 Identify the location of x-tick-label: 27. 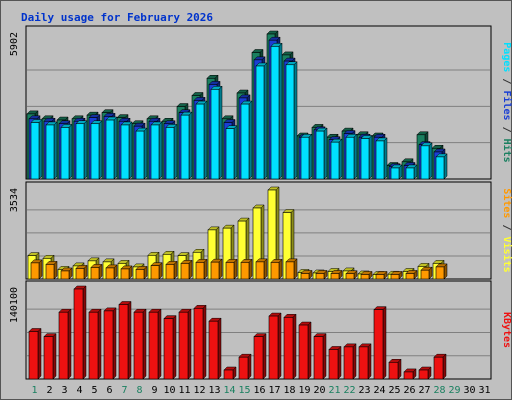
(424, 390).